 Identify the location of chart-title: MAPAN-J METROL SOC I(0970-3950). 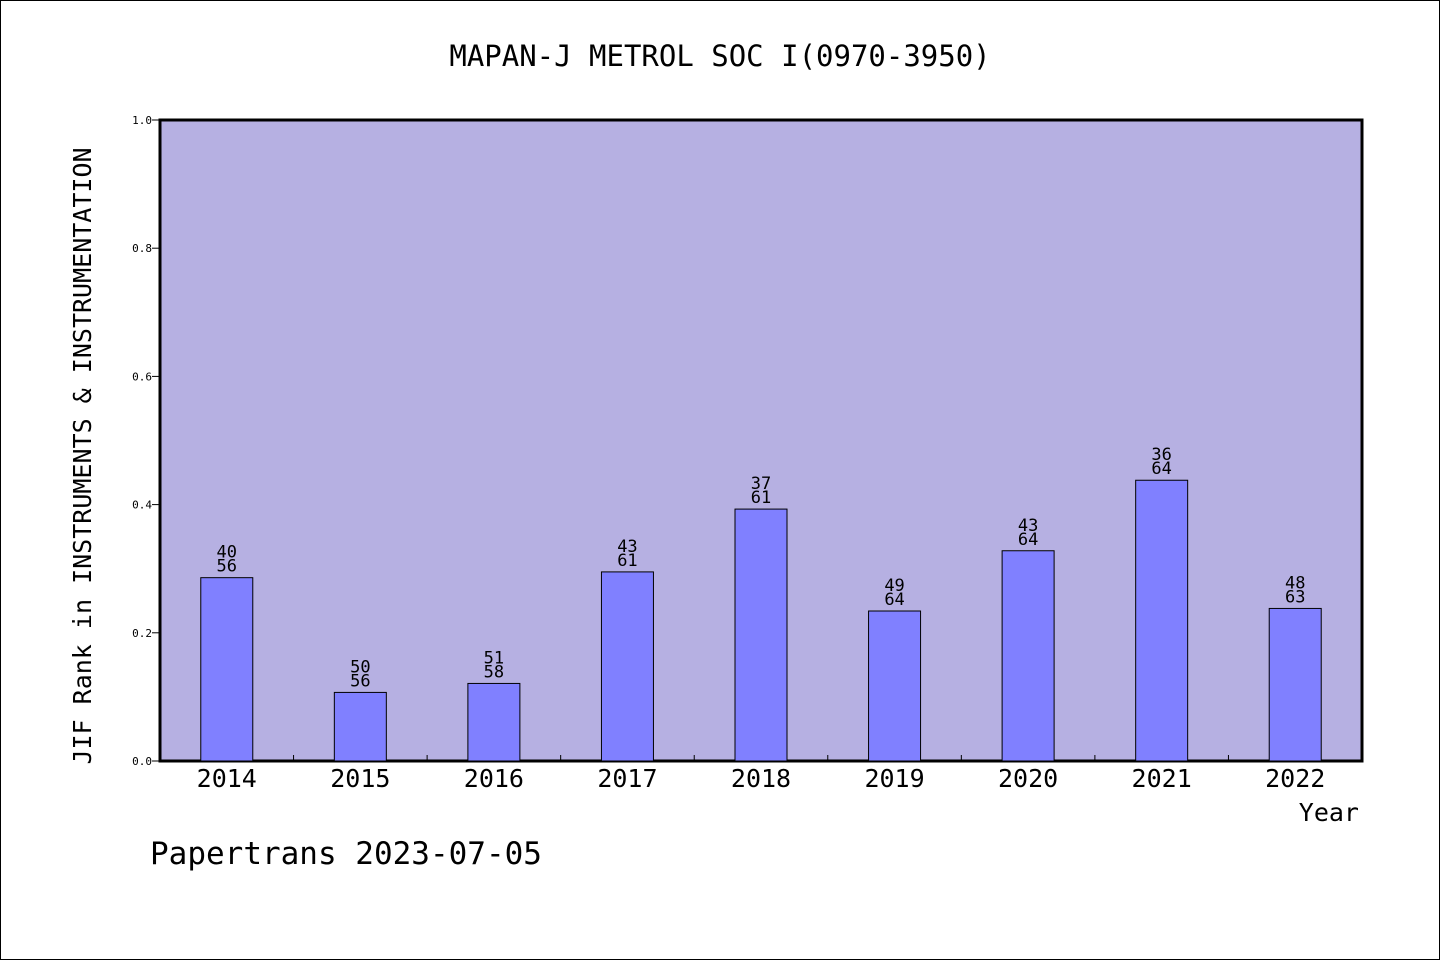
(719, 56).